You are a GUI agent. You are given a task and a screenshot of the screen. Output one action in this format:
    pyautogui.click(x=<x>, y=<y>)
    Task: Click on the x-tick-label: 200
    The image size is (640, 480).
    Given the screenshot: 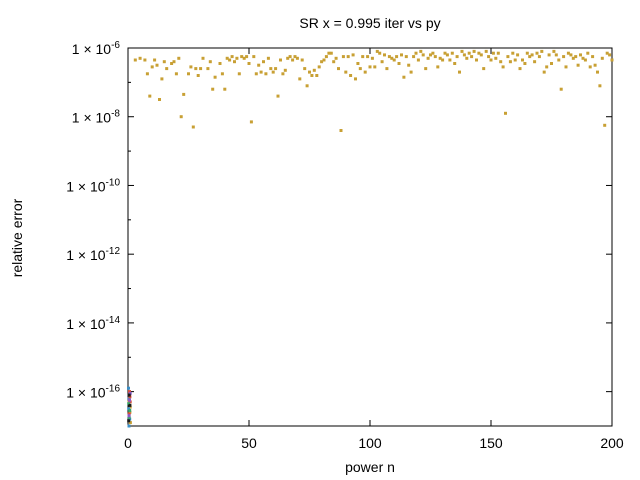 What is the action you would take?
    pyautogui.click(x=612, y=443)
    